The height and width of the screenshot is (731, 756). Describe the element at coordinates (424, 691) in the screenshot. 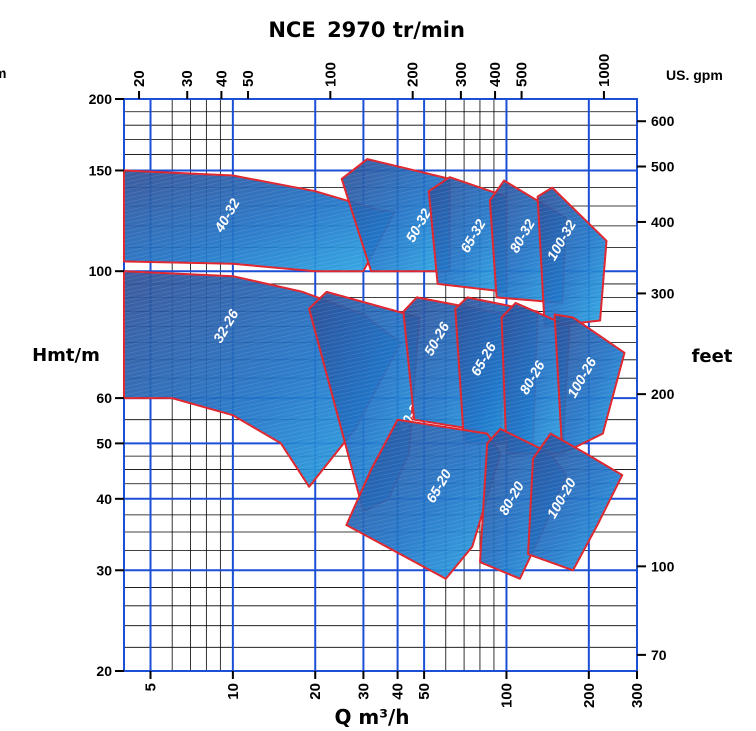

I see `x-tick-label: 50` at that location.